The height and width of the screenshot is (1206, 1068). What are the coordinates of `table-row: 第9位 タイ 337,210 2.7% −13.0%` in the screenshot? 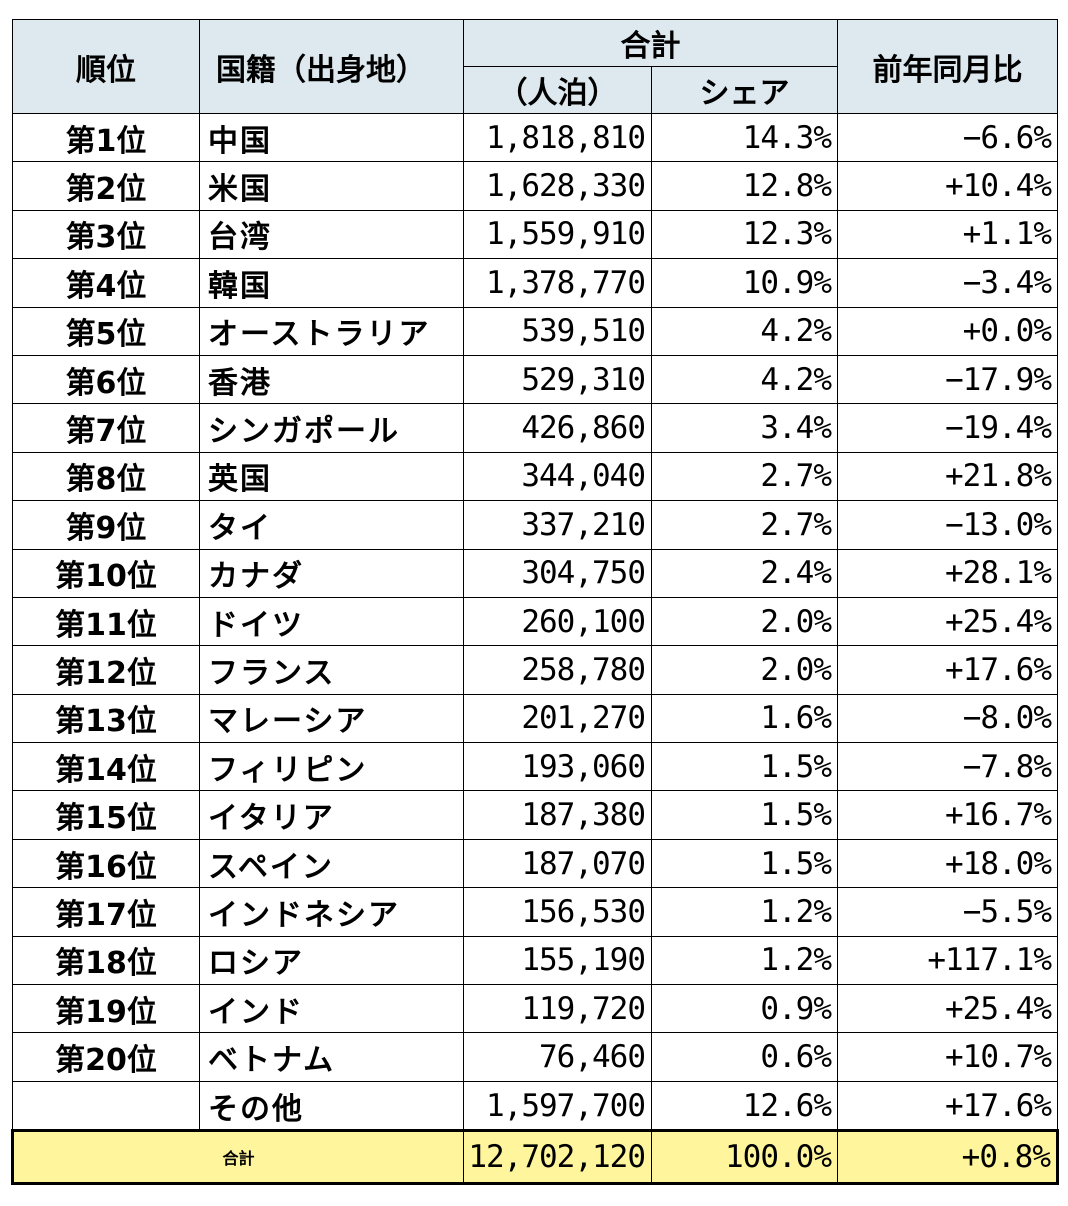 It's located at (535, 525).